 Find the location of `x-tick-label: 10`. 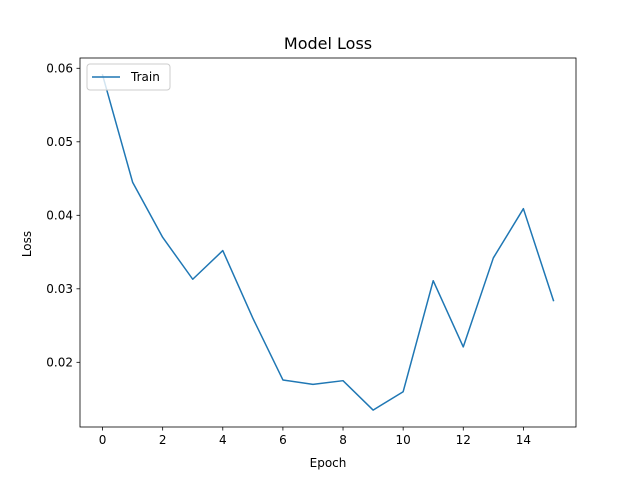

x-tick-label: 10 is located at coordinates (403, 440).